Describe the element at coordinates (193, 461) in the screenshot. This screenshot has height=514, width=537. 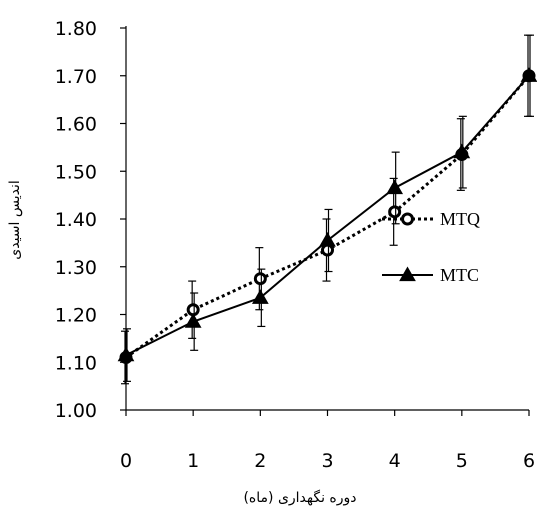
I see `x-tick-label: 1` at that location.